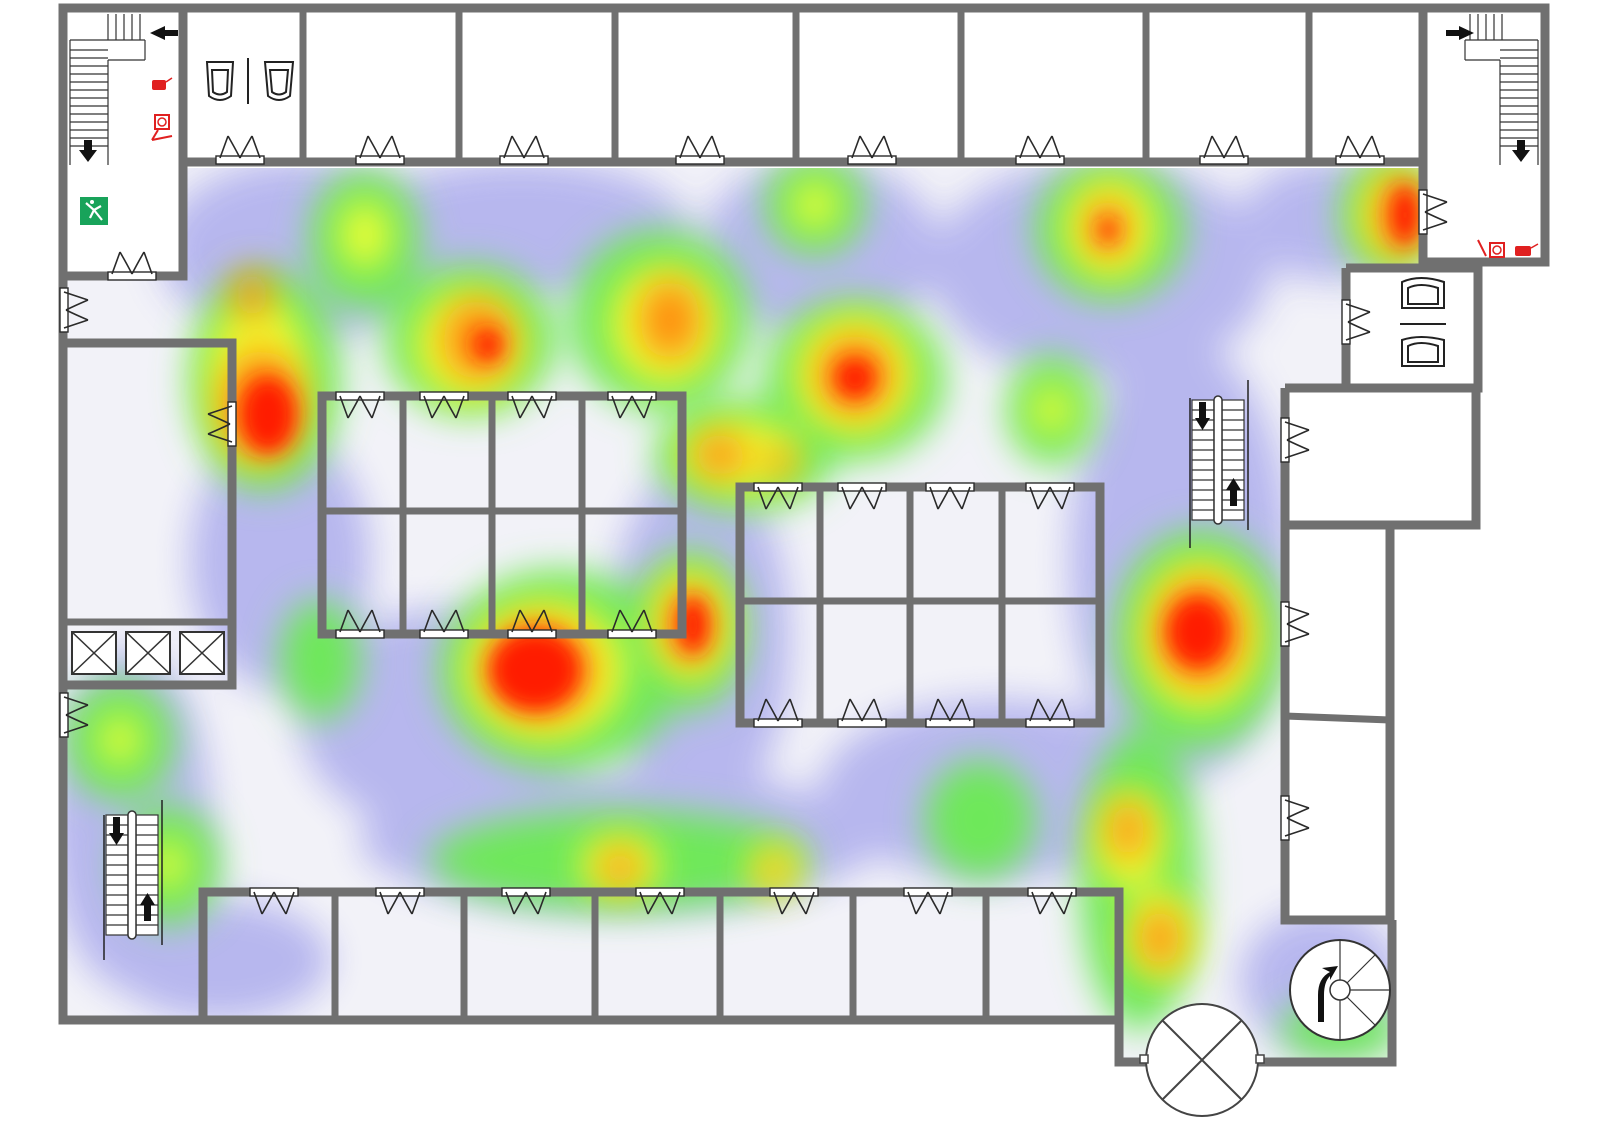 The width and height of the screenshot is (1600, 1142). Describe the element at coordinates (94, 211) in the screenshot. I see `exit-sign-icon` at that location.